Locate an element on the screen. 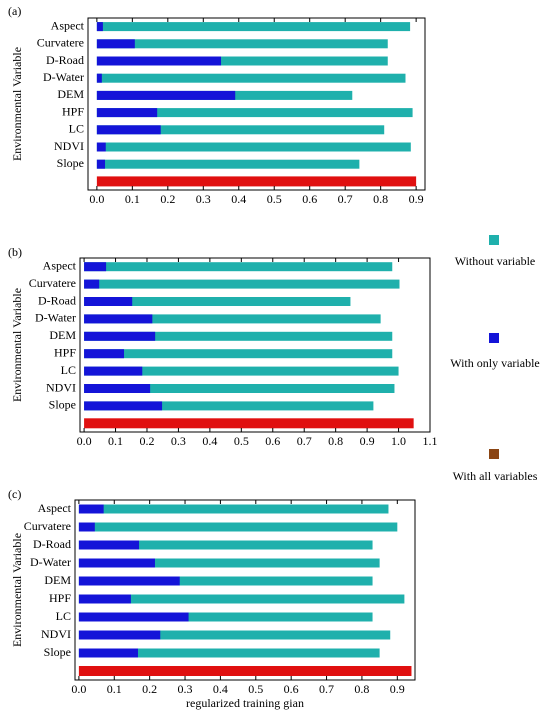  legend-label: With all variables is located at coordinates (495, 476).